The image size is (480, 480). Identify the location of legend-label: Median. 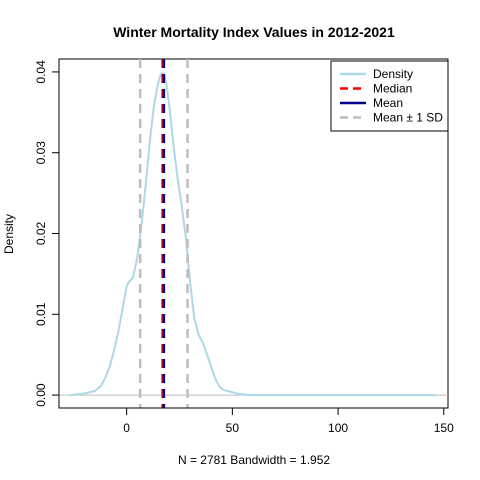
(392, 89).